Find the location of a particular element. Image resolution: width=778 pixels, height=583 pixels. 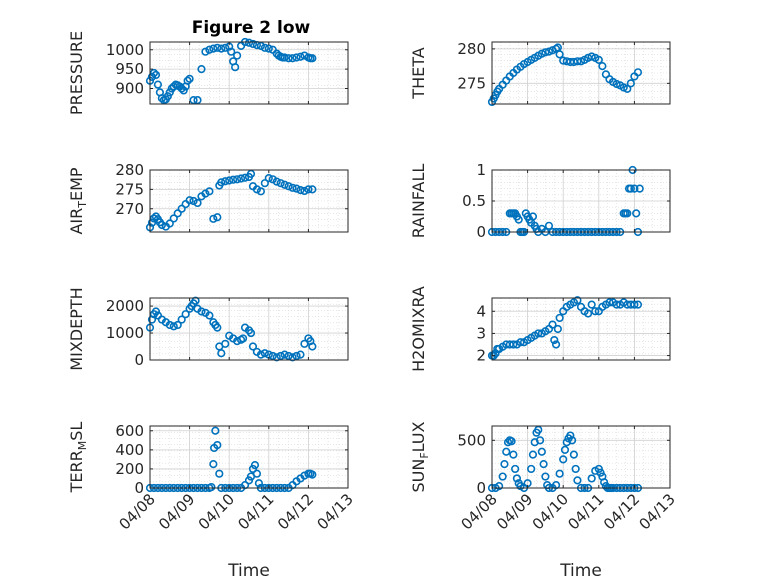

figure-title: Figure 2 low is located at coordinates (251, 28).